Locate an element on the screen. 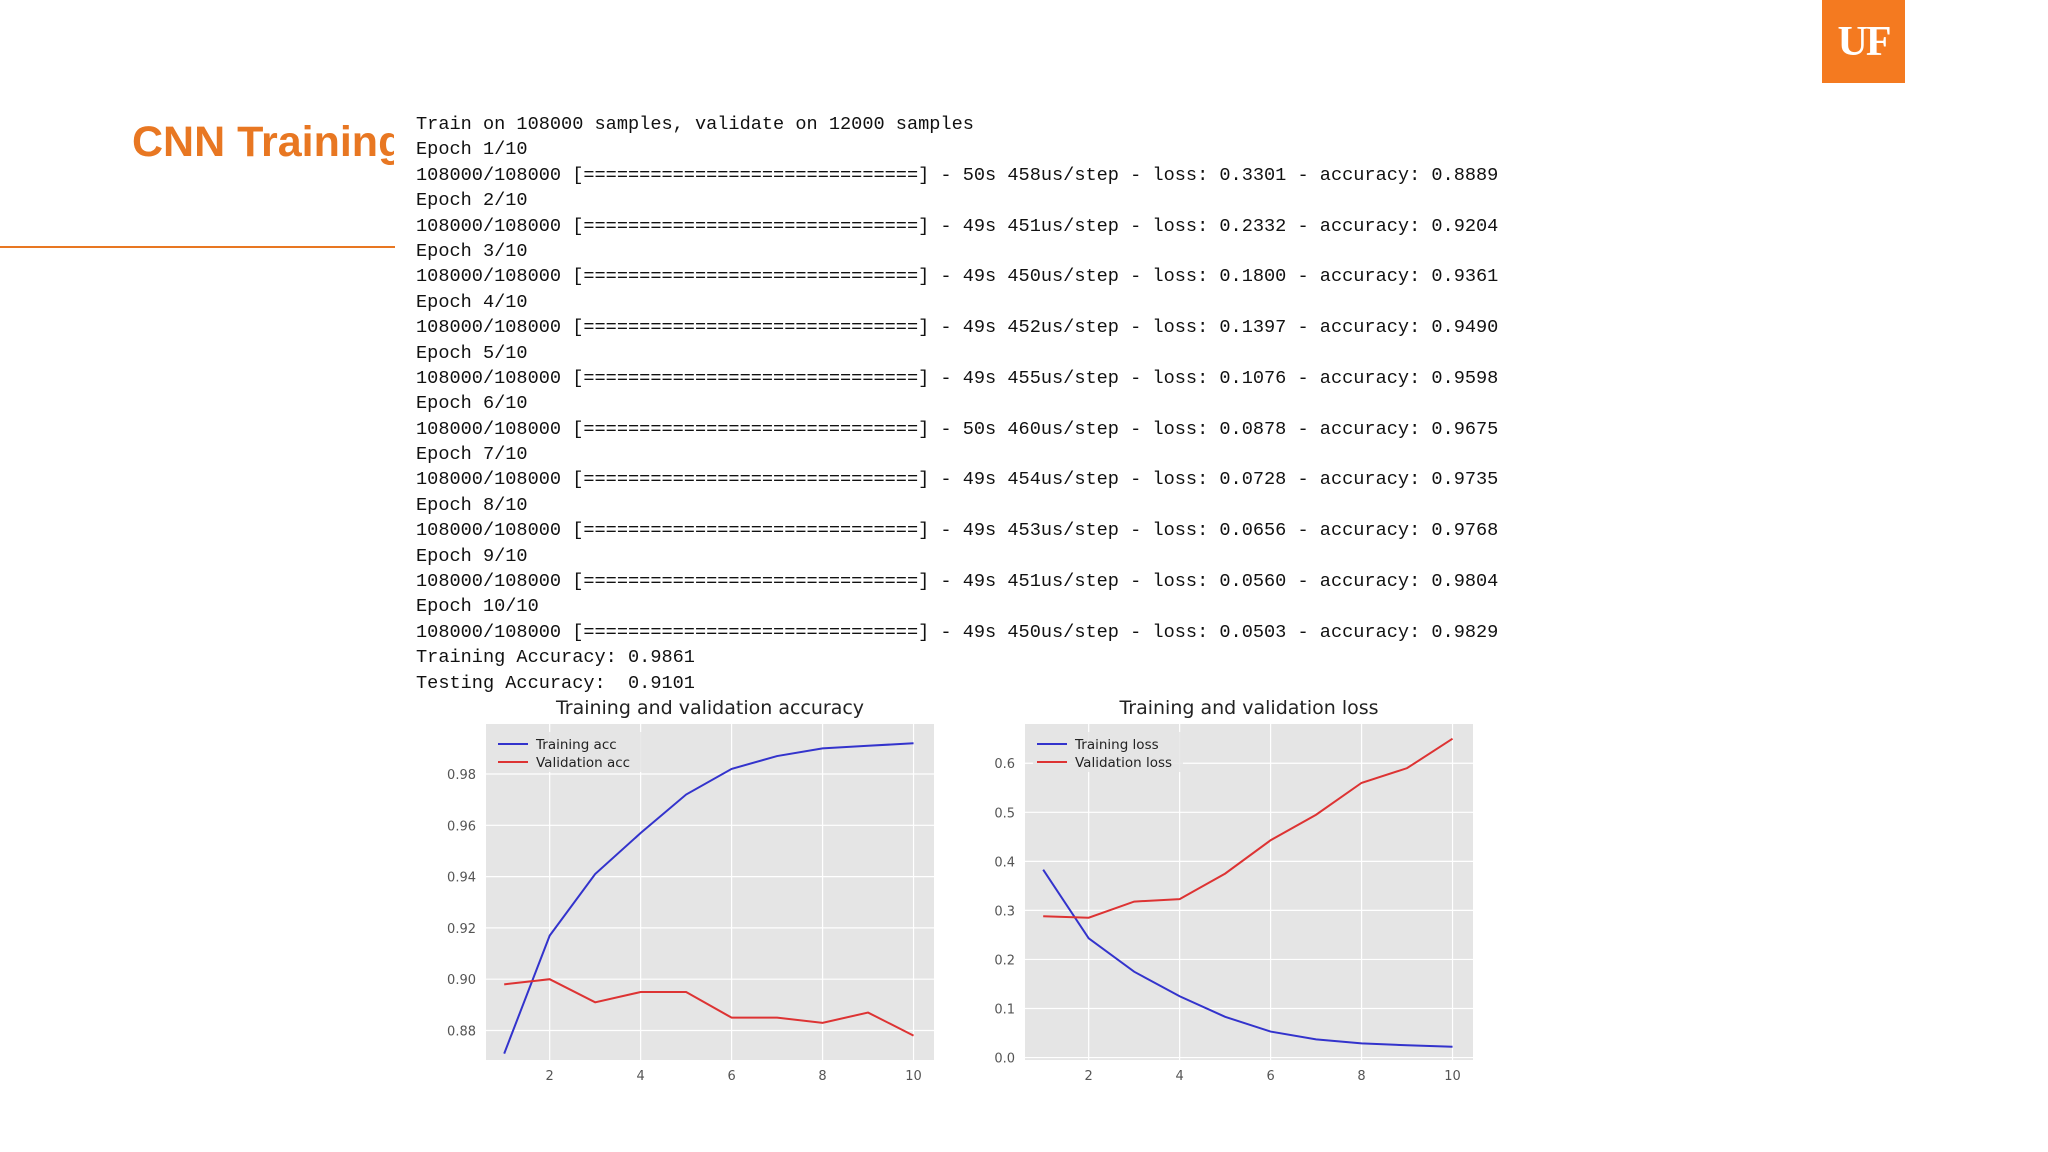 Image resolution: width=2048 pixels, height=1152 pixels. loss-chart-y-tick-label: 0.3 is located at coordinates (1004, 911).